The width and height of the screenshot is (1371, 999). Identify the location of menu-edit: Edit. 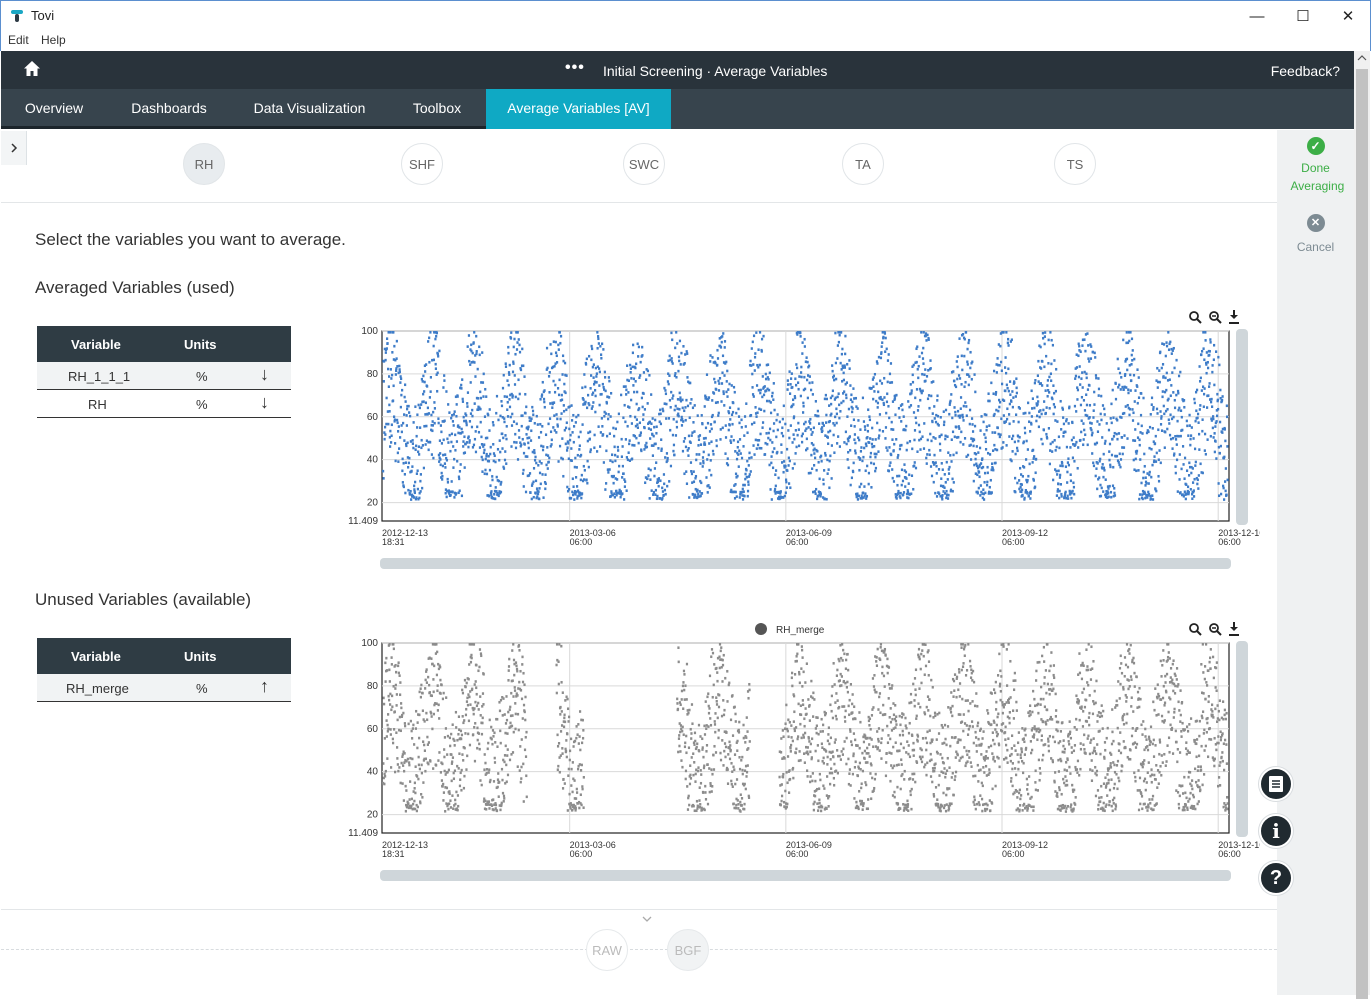
(18, 40).